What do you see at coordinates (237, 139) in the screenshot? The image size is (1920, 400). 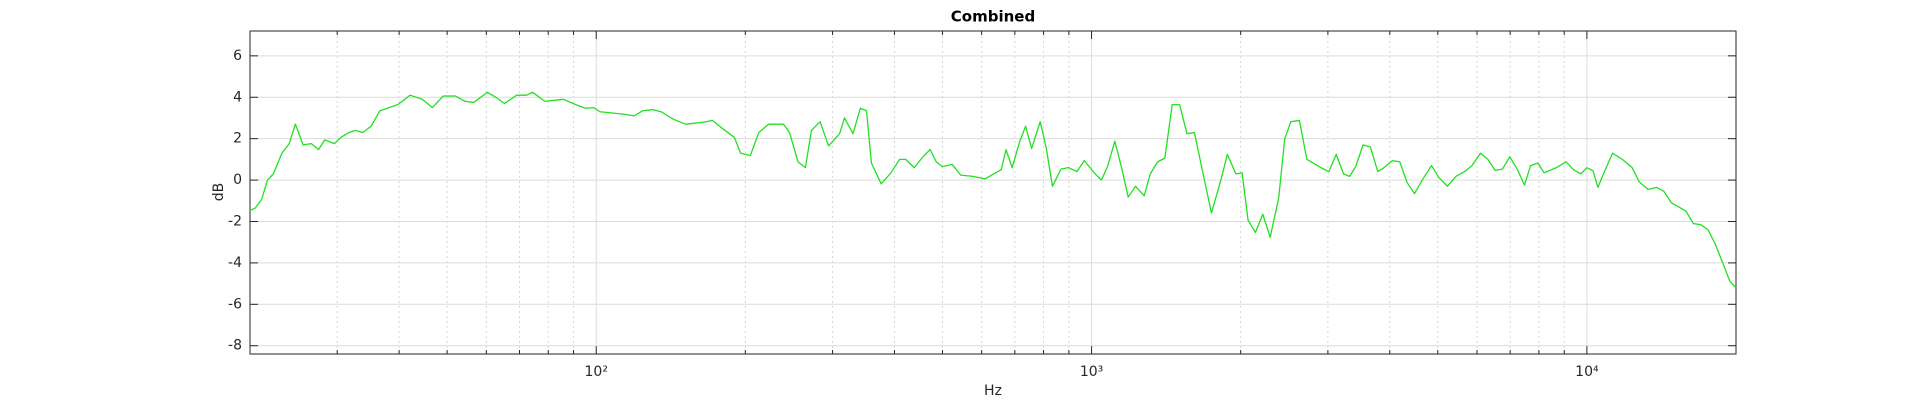 I see `y-tick-label: 2` at bounding box center [237, 139].